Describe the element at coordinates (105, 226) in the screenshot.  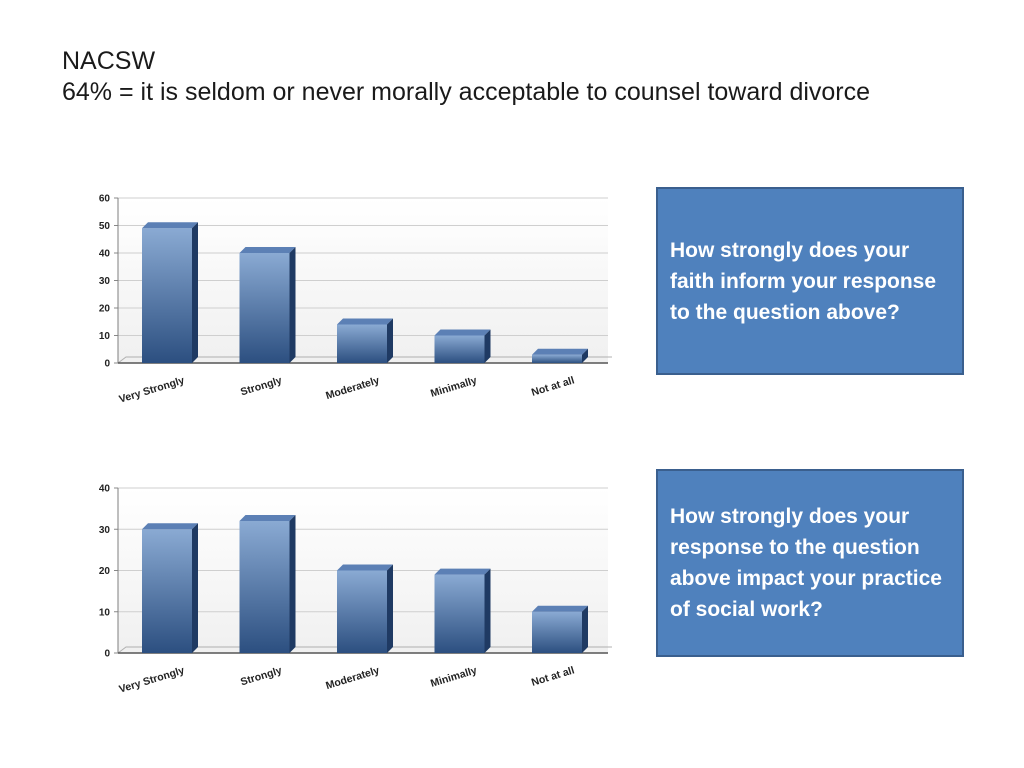
I see `y-tick-label: 50` at that location.